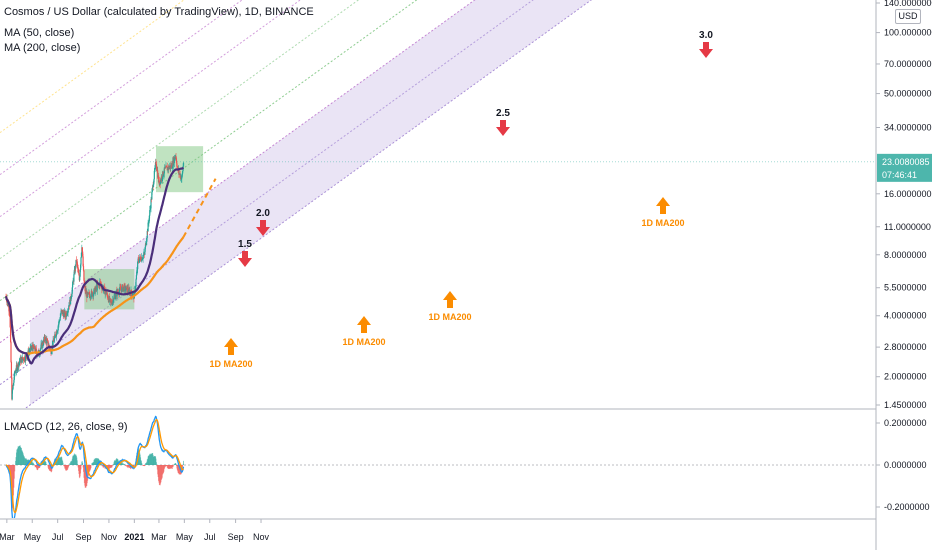  What do you see at coordinates (706, 35) in the screenshot?
I see `peak-arrow-label: 3.0` at bounding box center [706, 35].